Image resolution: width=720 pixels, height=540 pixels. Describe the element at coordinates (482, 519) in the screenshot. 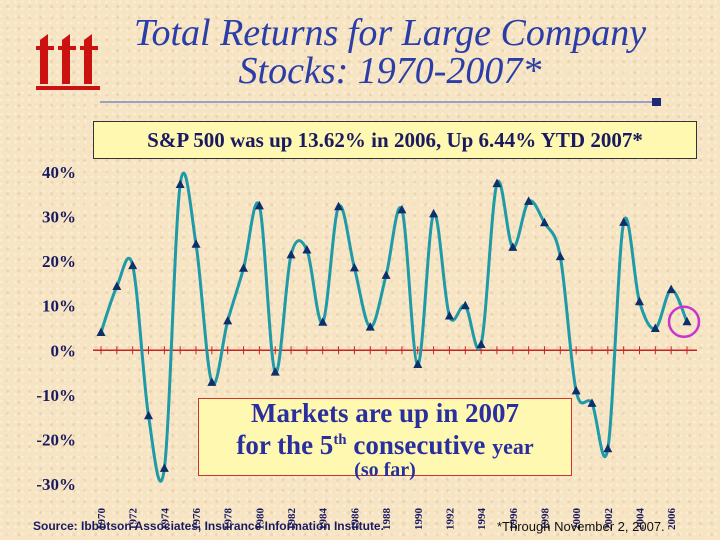

I see `x-tick-label: 1994` at that location.